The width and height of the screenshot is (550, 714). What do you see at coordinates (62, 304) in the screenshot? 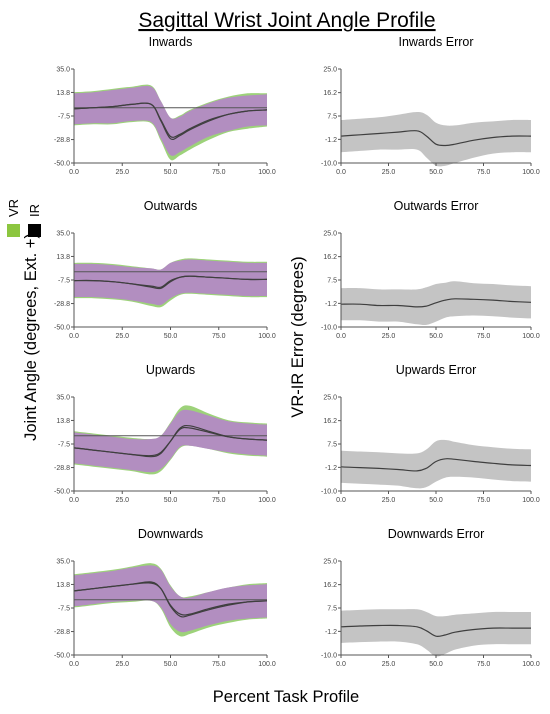
I see `outwards-ytick-label: -28.8` at bounding box center [62, 304].